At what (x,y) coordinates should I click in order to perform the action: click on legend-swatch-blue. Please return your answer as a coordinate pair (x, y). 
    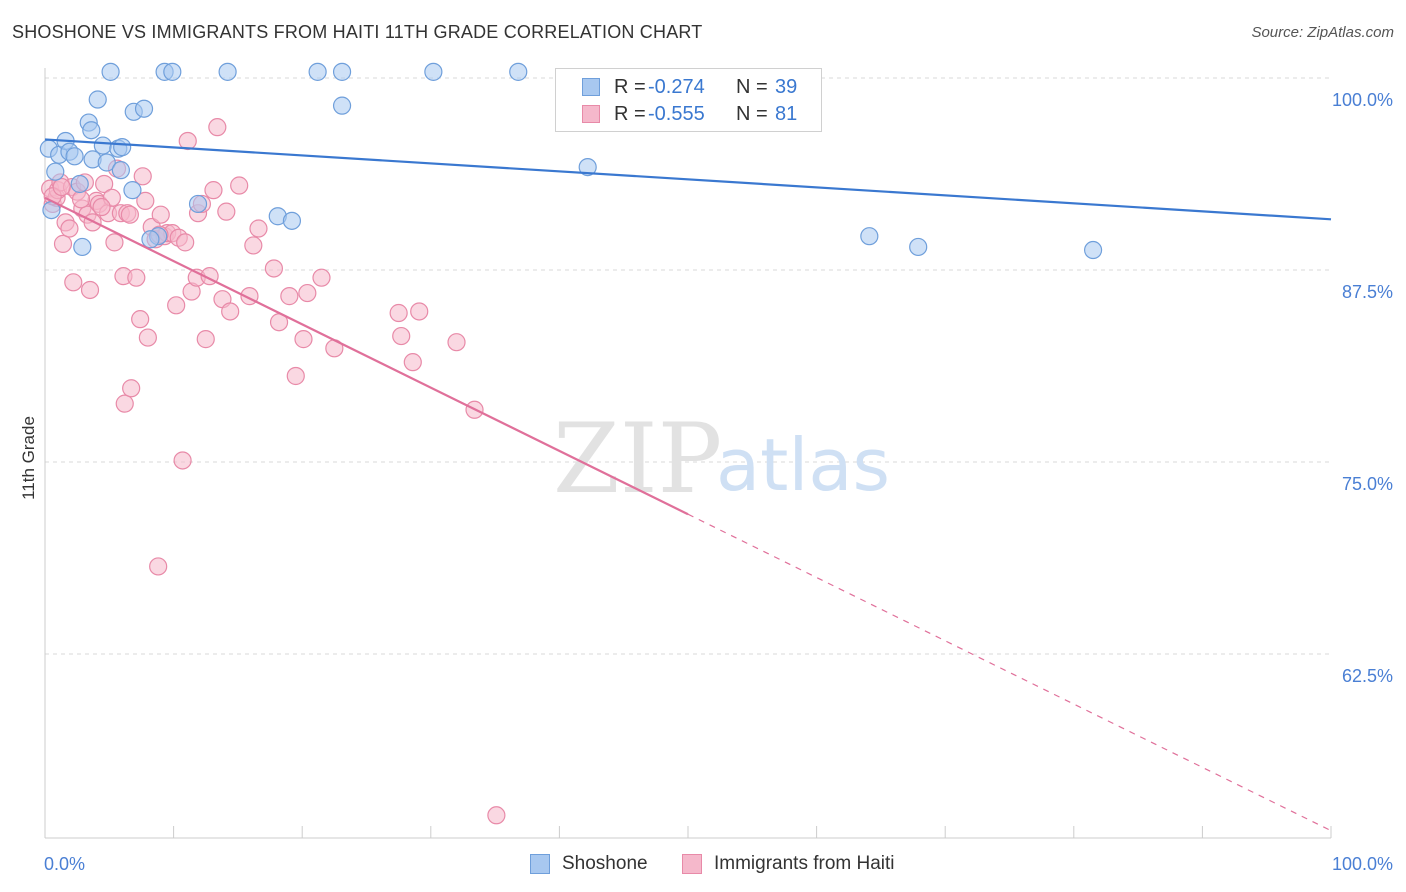
    Looking at the image, I should click on (591, 87).